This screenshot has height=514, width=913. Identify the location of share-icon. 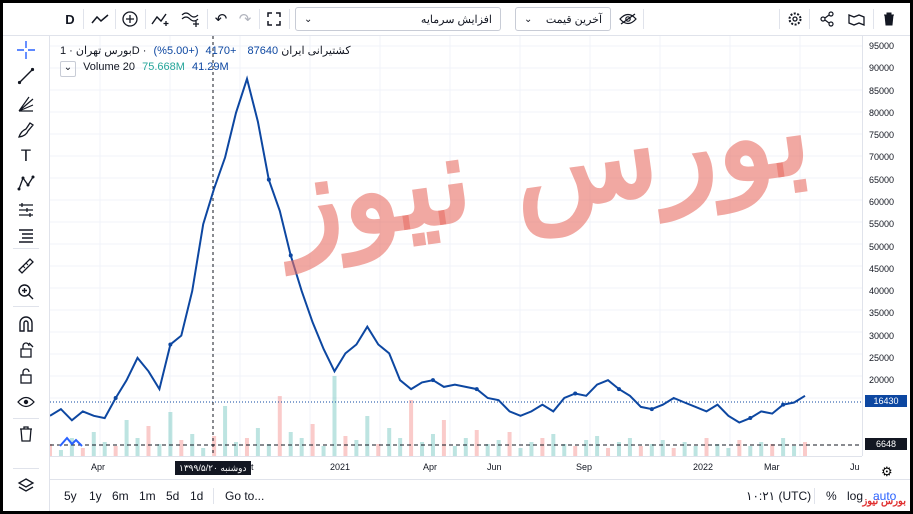
(827, 19).